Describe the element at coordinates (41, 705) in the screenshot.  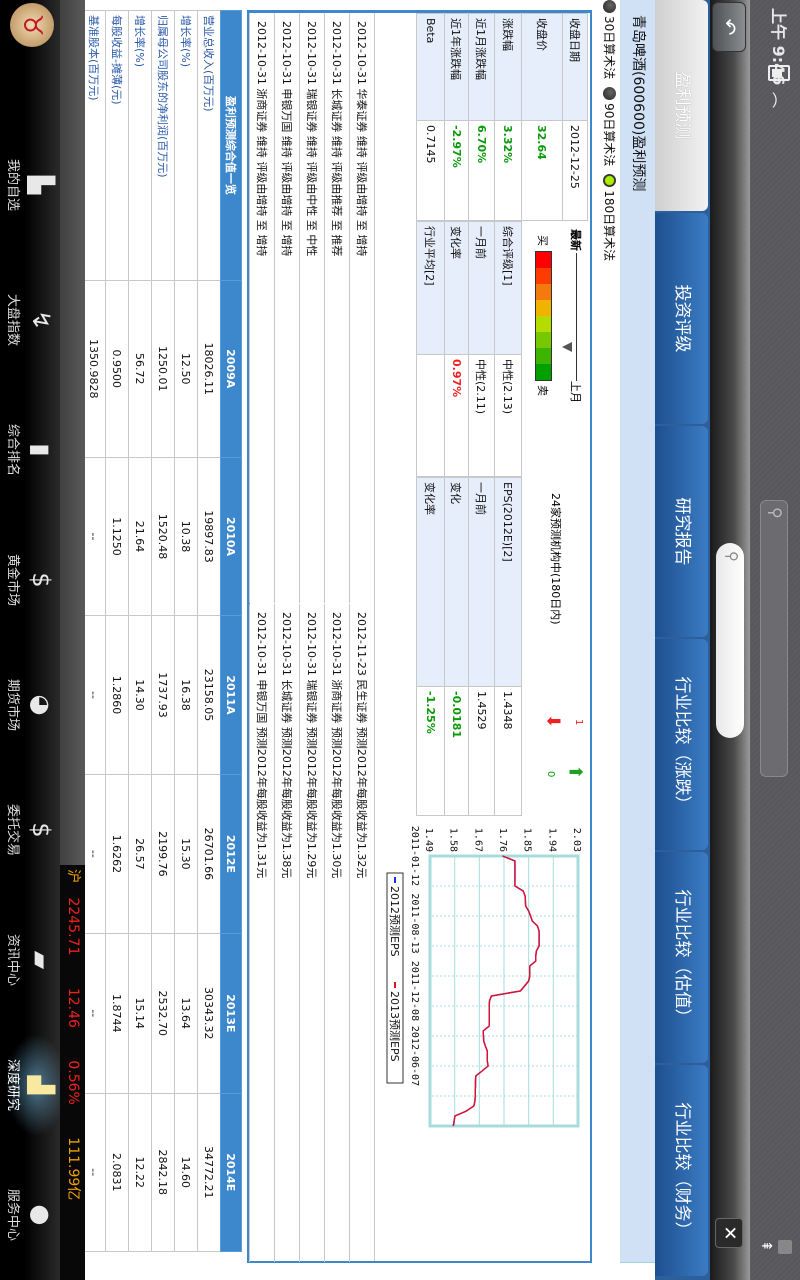
I see `pie-chart-icon: ◕` at that location.